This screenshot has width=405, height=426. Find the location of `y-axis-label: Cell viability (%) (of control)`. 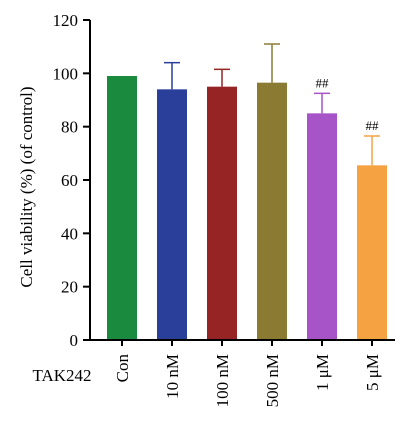

y-axis-label: Cell viability (%) (of control) is located at coordinates (26, 186).